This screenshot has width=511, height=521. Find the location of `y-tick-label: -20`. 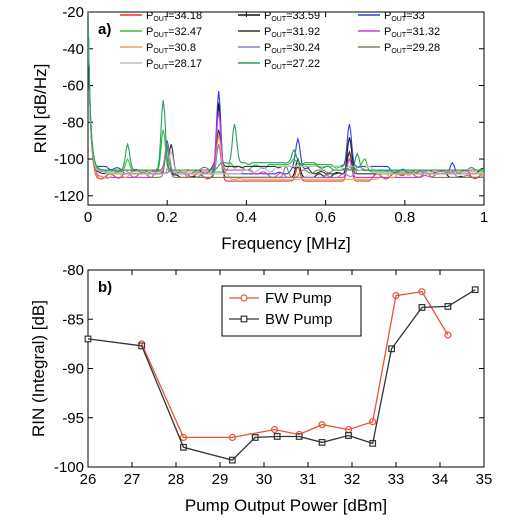

y-tick-label: -20 is located at coordinates (73, 12).